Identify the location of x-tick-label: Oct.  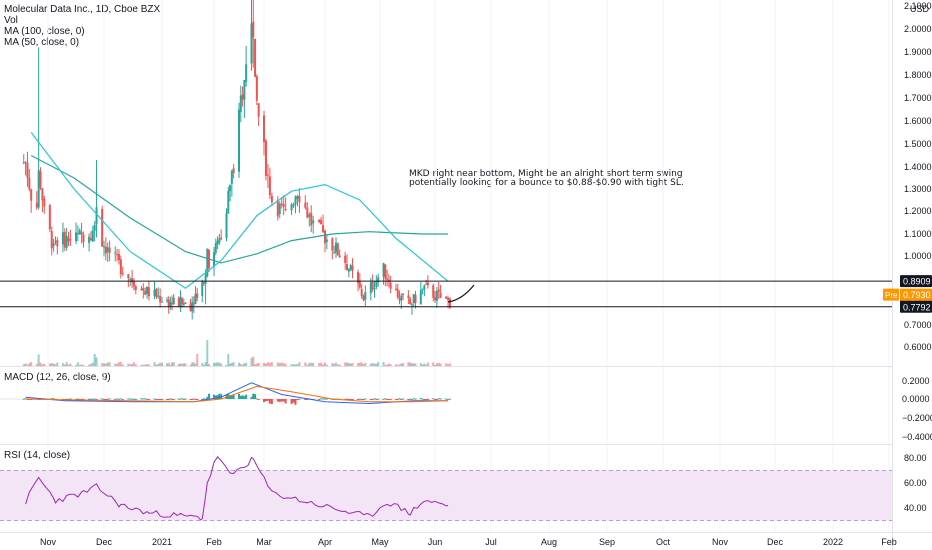
(663, 542).